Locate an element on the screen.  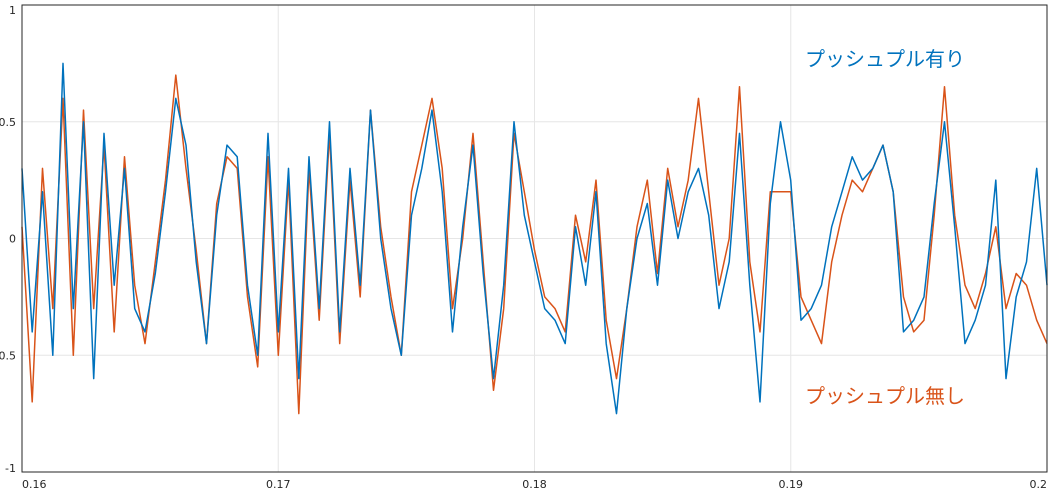
x-tick-label: 0.17 is located at coordinates (278, 484).